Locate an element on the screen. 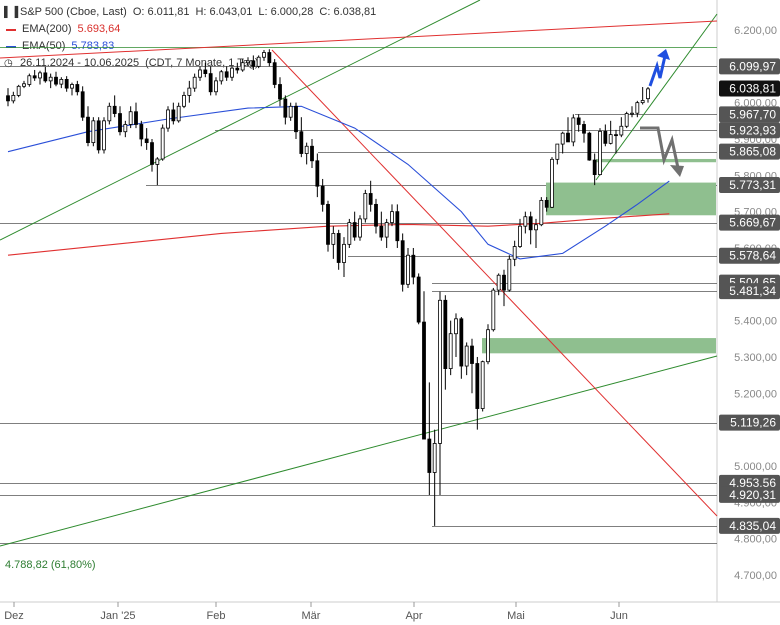  fib-level-label: 4.788,82 (61,80%) is located at coordinates (50, 565).